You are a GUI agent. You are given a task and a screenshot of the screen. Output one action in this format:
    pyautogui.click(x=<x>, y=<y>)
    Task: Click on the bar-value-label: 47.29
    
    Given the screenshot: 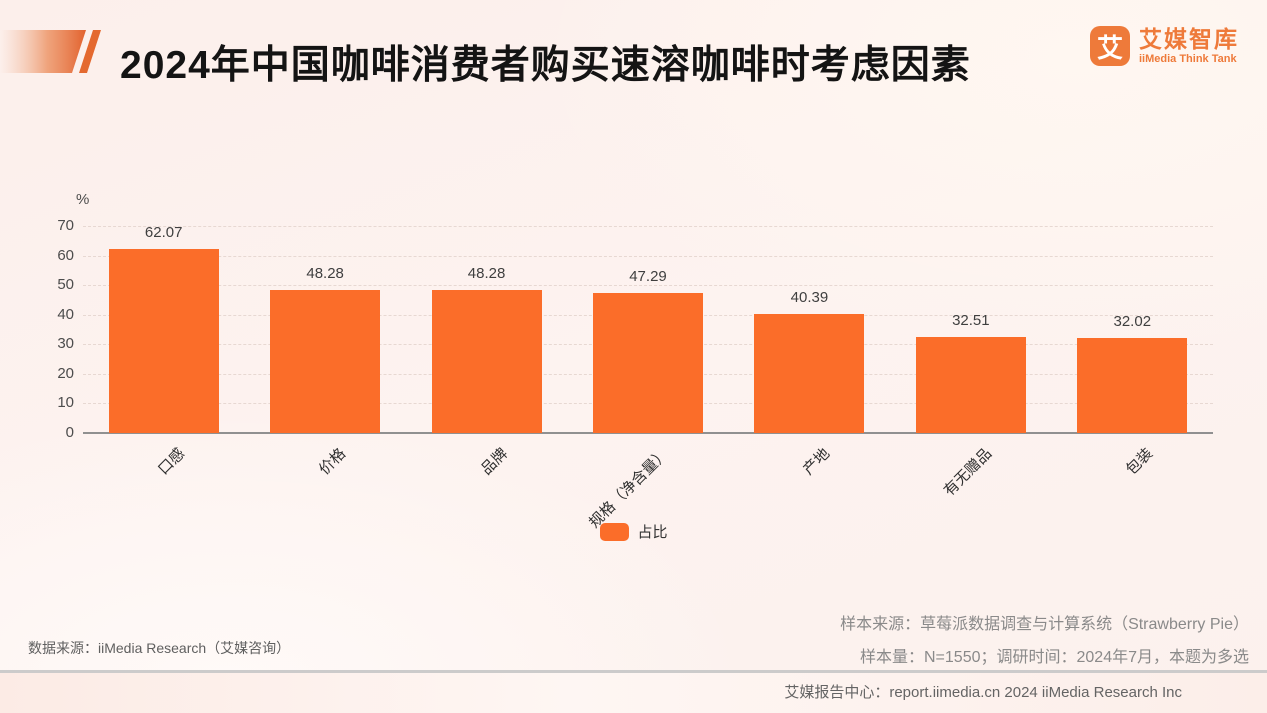 What is the action you would take?
    pyautogui.click(x=648, y=277)
    